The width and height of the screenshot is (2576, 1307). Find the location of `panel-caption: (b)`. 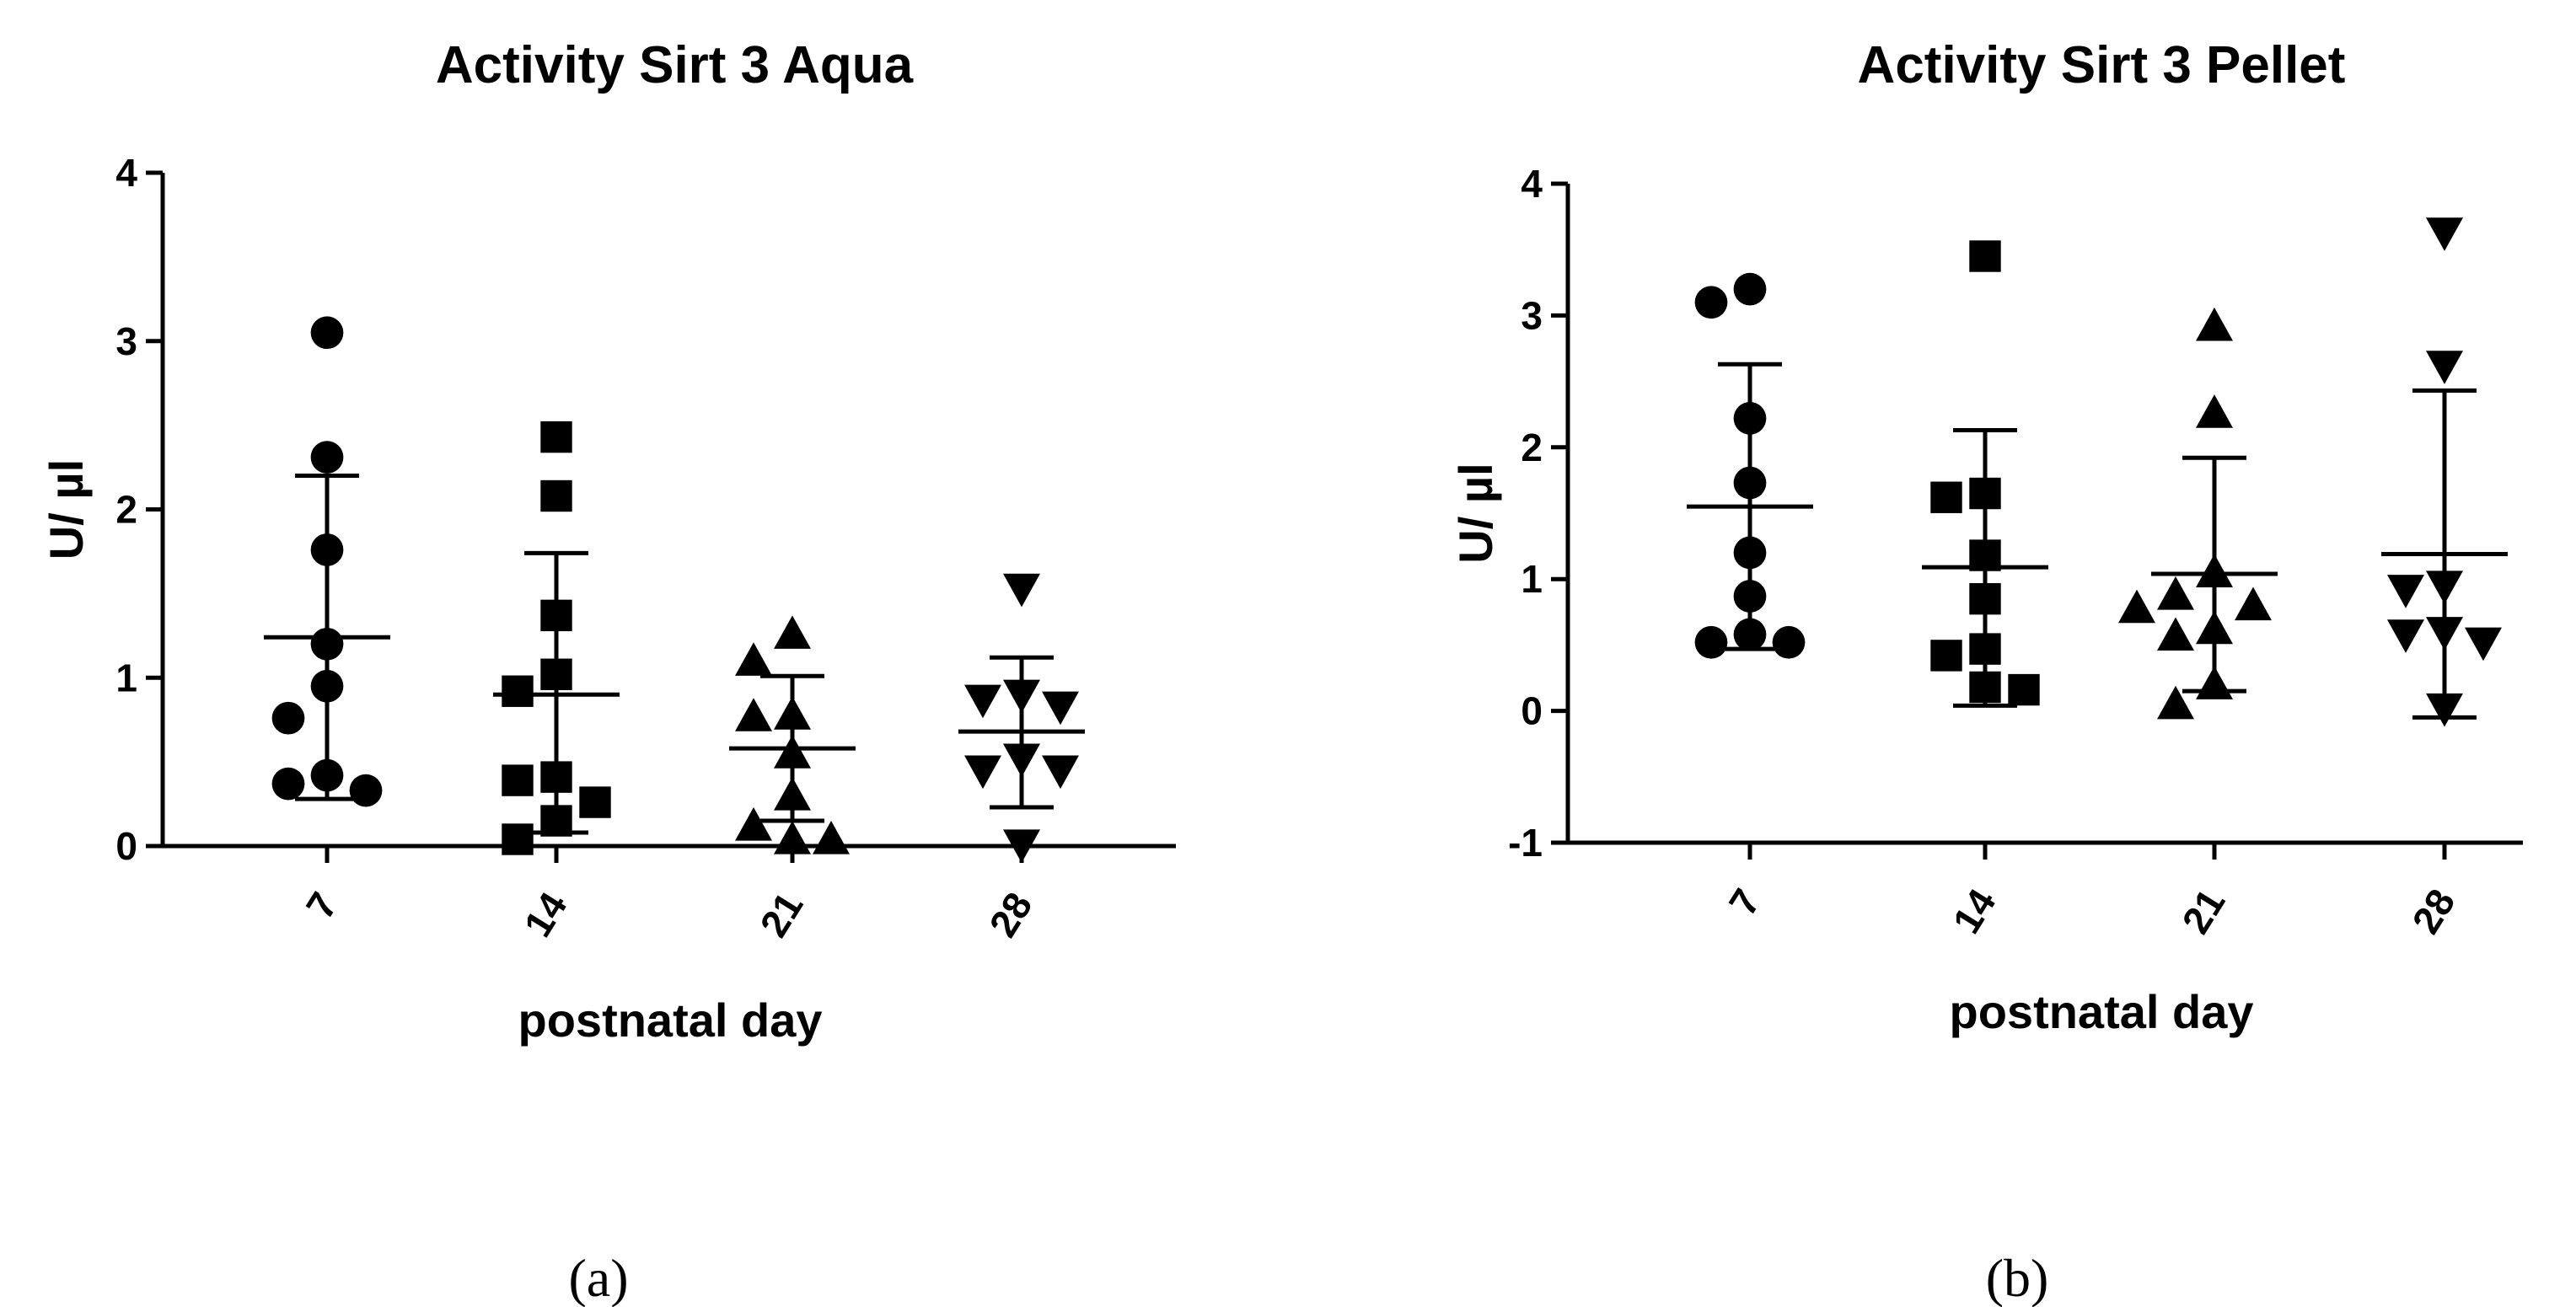

panel-caption: (b) is located at coordinates (2017, 1278).